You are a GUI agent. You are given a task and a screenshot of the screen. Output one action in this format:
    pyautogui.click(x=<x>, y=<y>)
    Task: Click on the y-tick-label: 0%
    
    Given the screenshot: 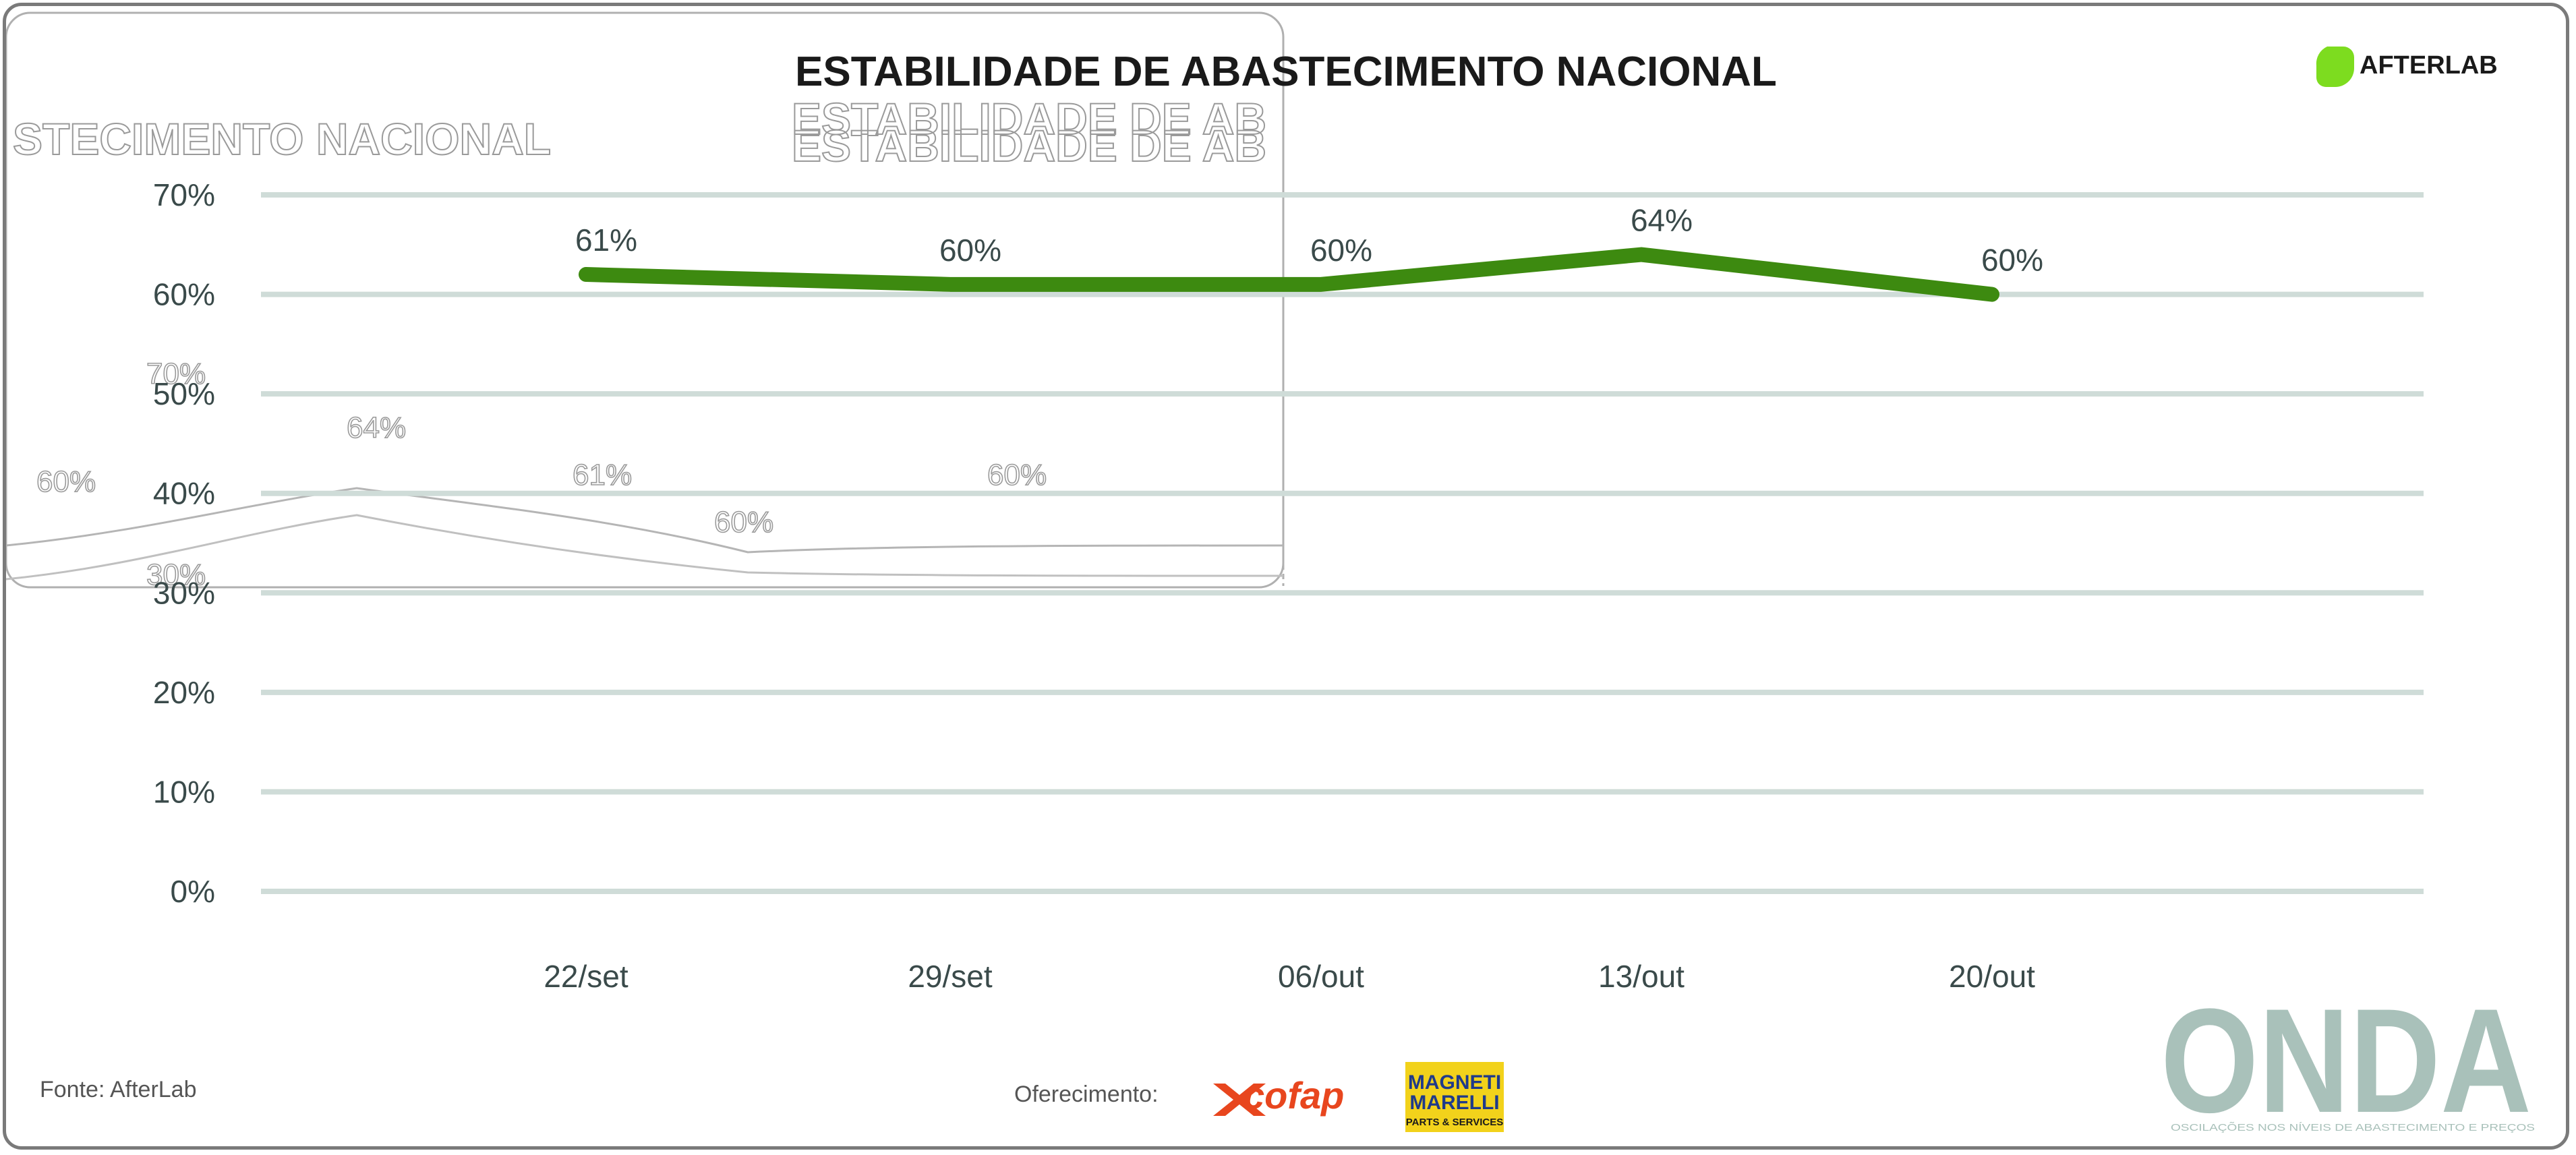 What is the action you would take?
    pyautogui.click(x=193, y=891)
    